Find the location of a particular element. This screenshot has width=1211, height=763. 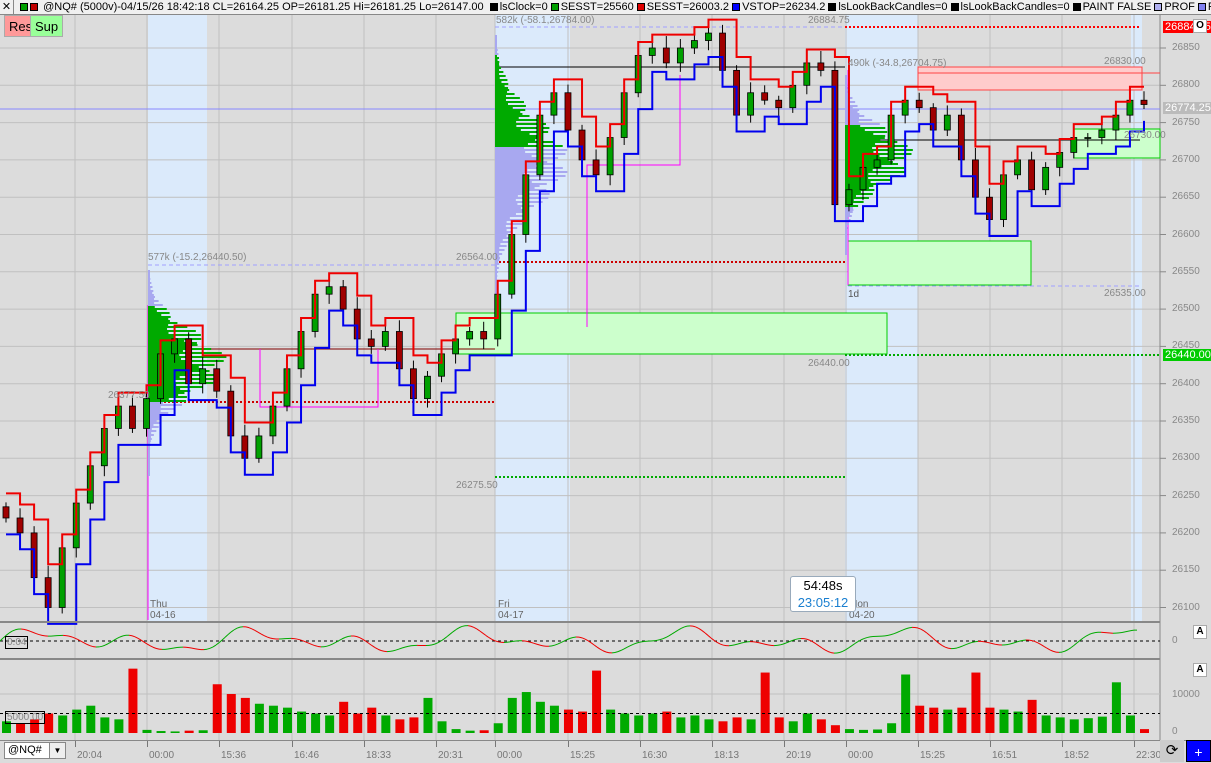

sup-button: Sup is located at coordinates (46, 26).